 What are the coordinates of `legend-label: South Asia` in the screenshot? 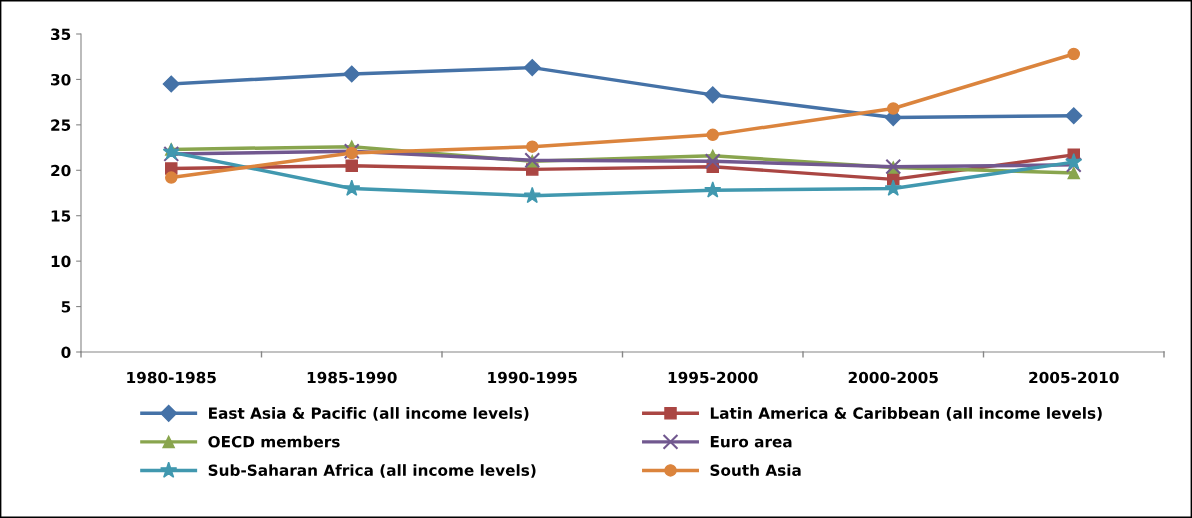 It's located at (755, 470).